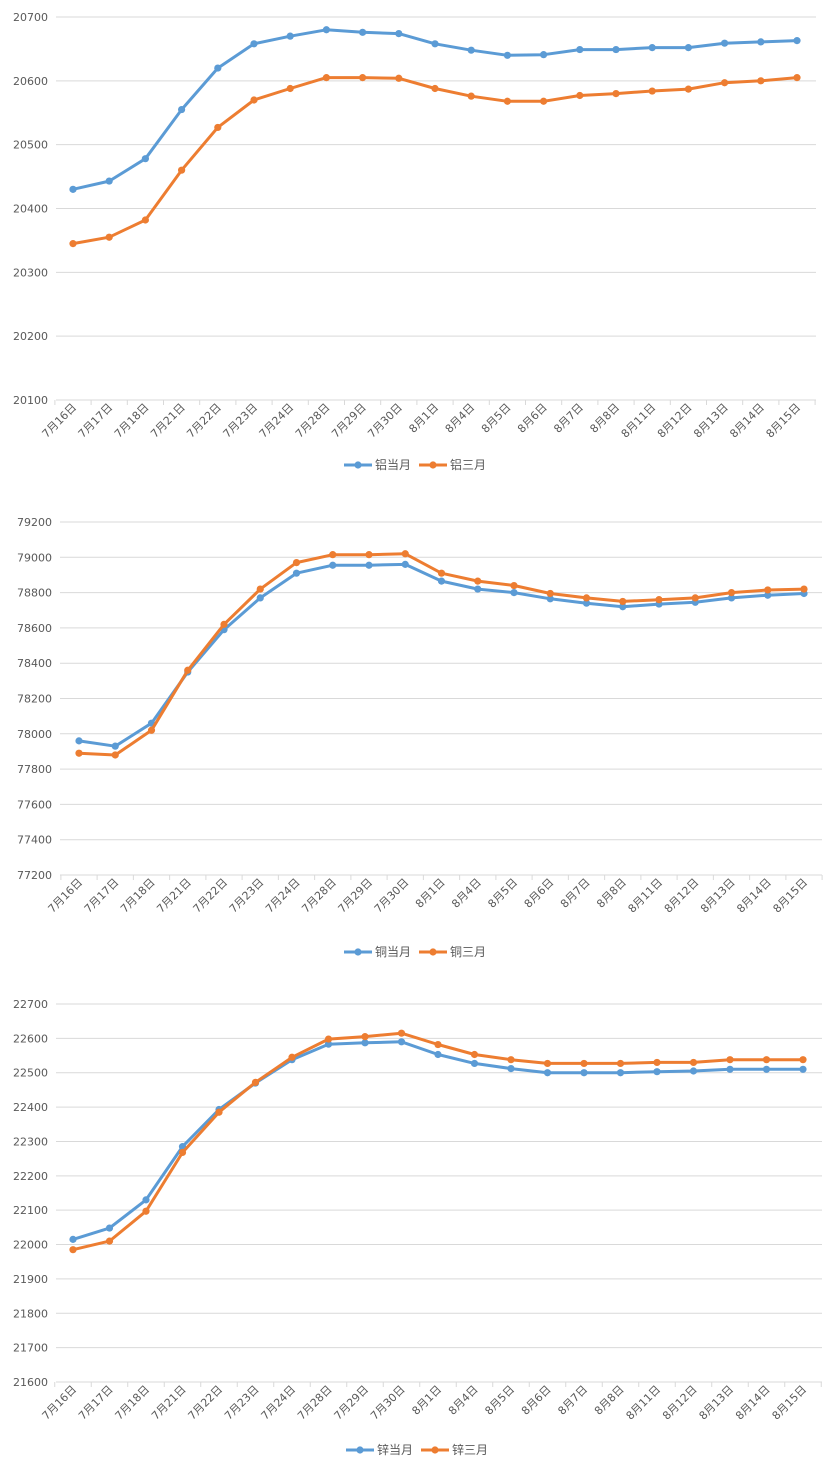 This screenshot has height=1465, width=829. I want to click on x-tick-label: 8月14日, so click(753, 1403).